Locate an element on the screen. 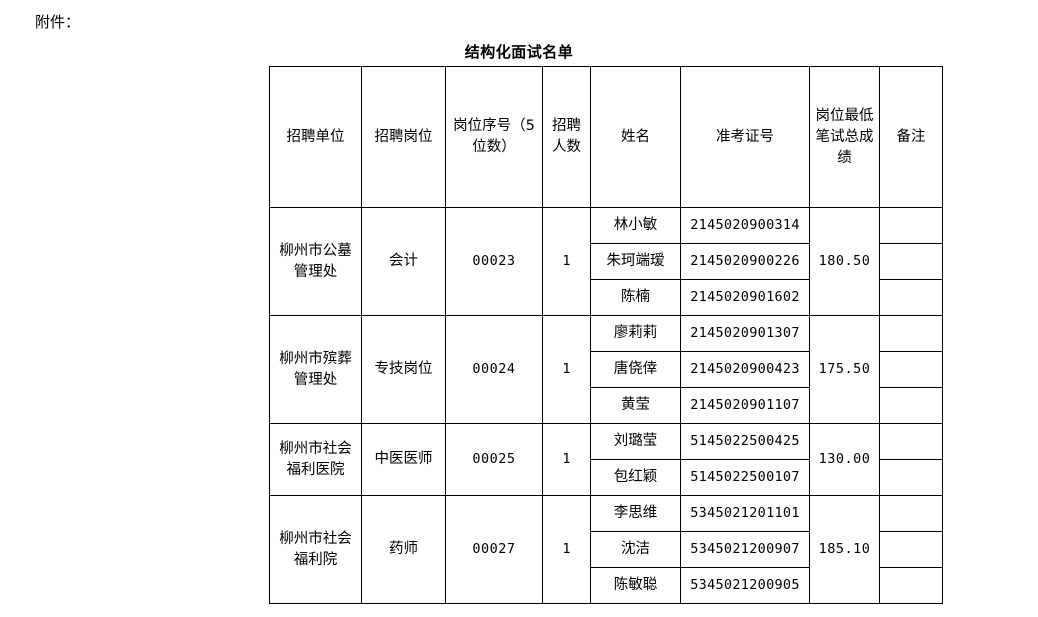 Image resolution: width=1038 pixels, height=617 pixels. cell-candidate-name: 沈洁 is located at coordinates (635, 549).